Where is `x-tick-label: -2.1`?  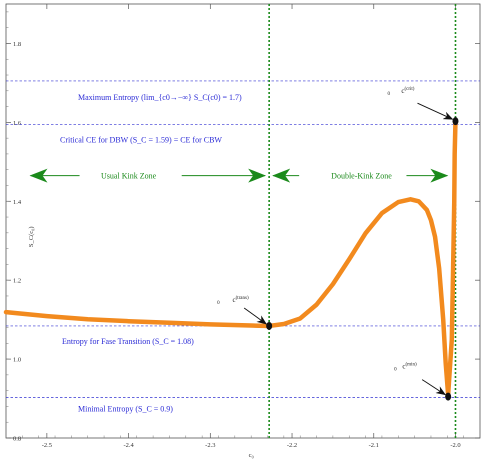
x-tick-label: -2.1 is located at coordinates (374, 445).